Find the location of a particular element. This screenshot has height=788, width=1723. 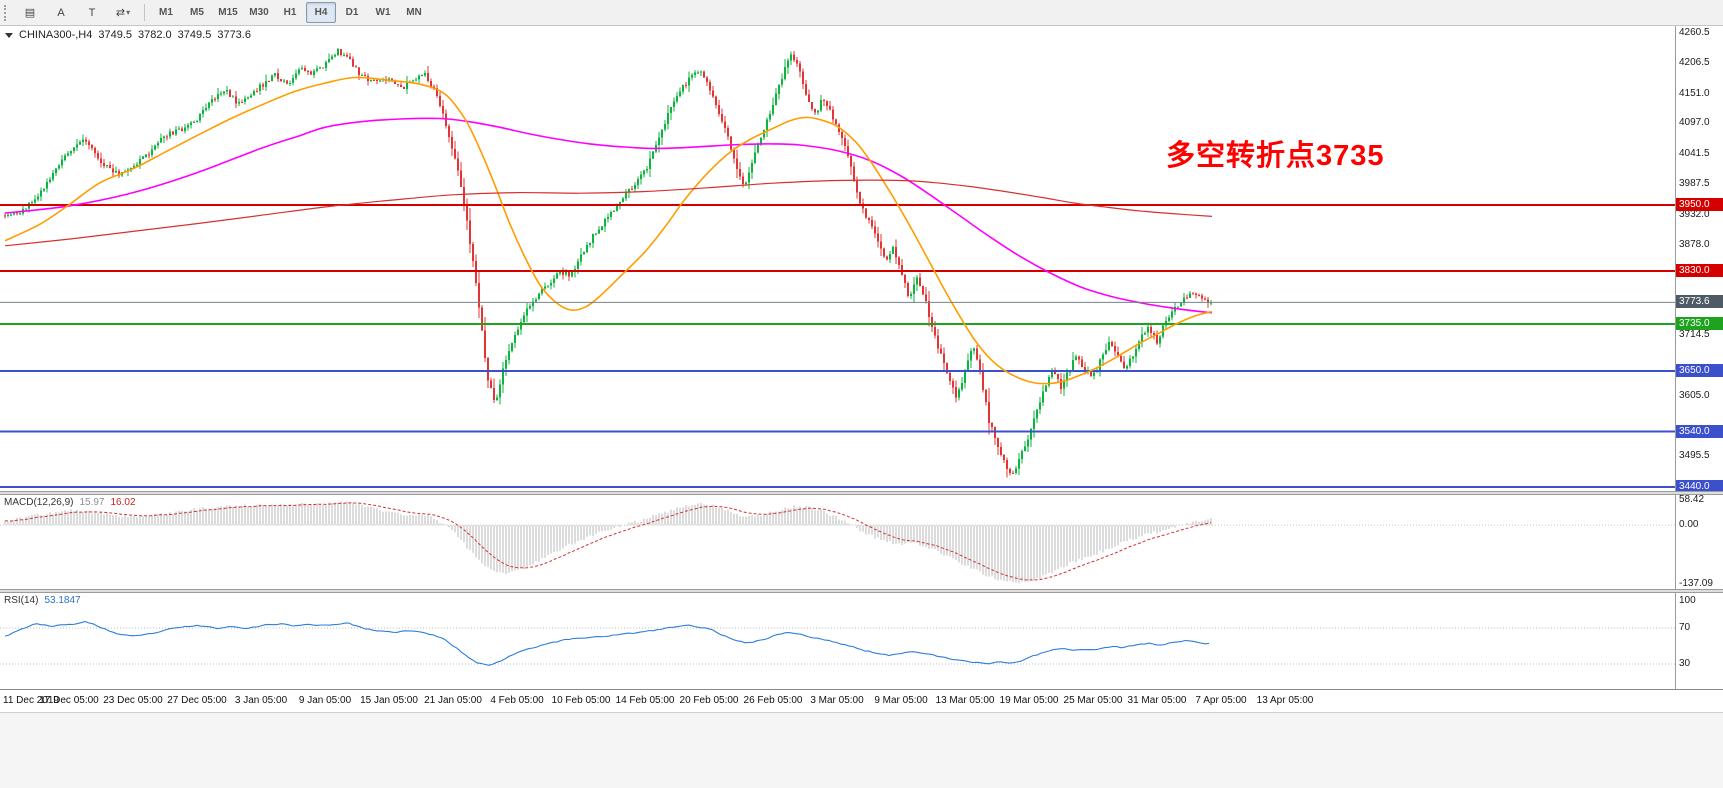

timeframe-h1-button: H1 is located at coordinates (290, 12).